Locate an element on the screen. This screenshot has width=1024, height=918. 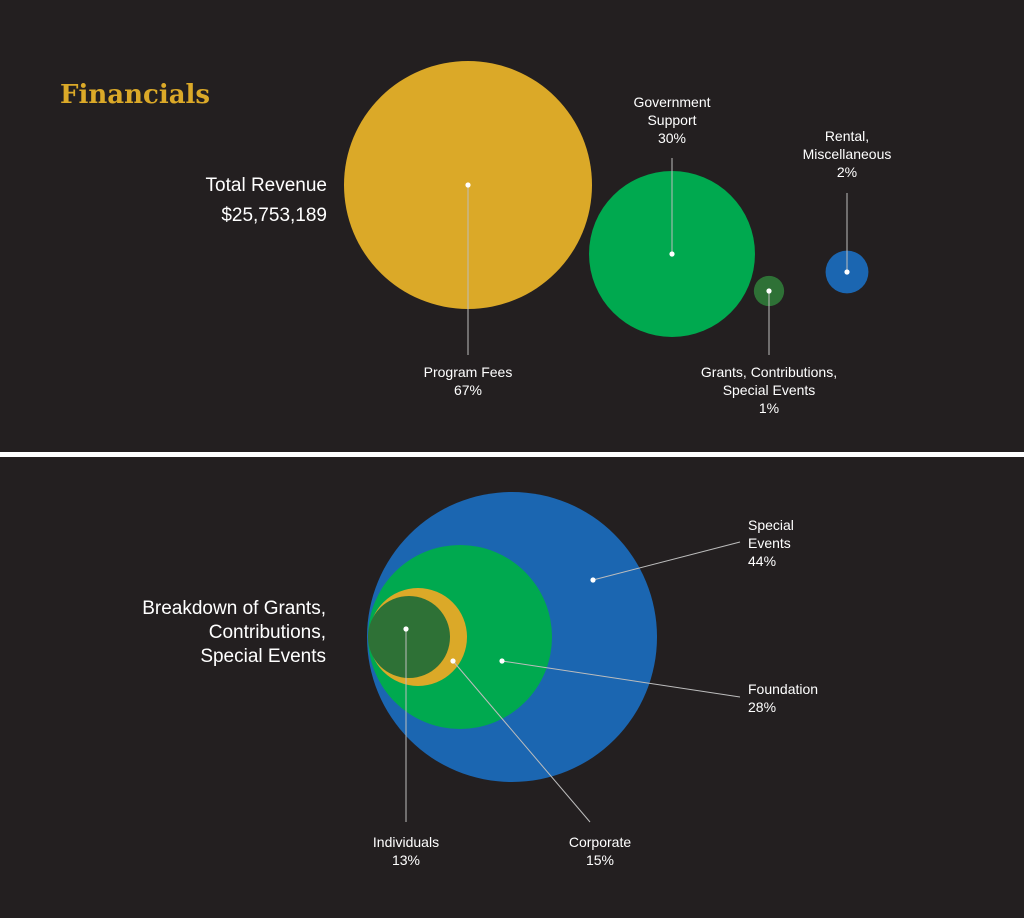
breakdown-individuals-label-line-2: 13% is located at coordinates (406, 860).